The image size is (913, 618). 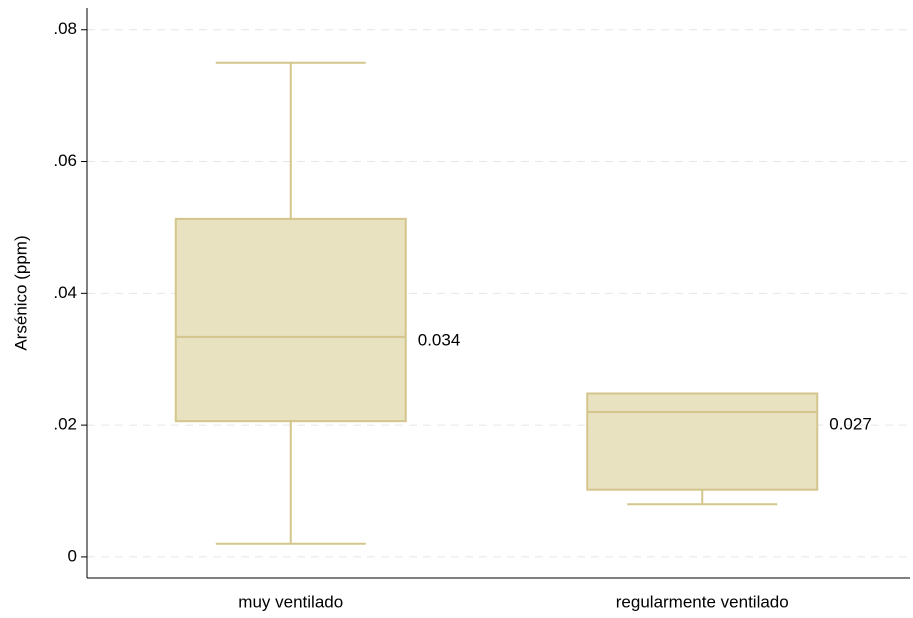 I want to click on x-tick-label: regularmente ventilado, so click(x=702, y=601).